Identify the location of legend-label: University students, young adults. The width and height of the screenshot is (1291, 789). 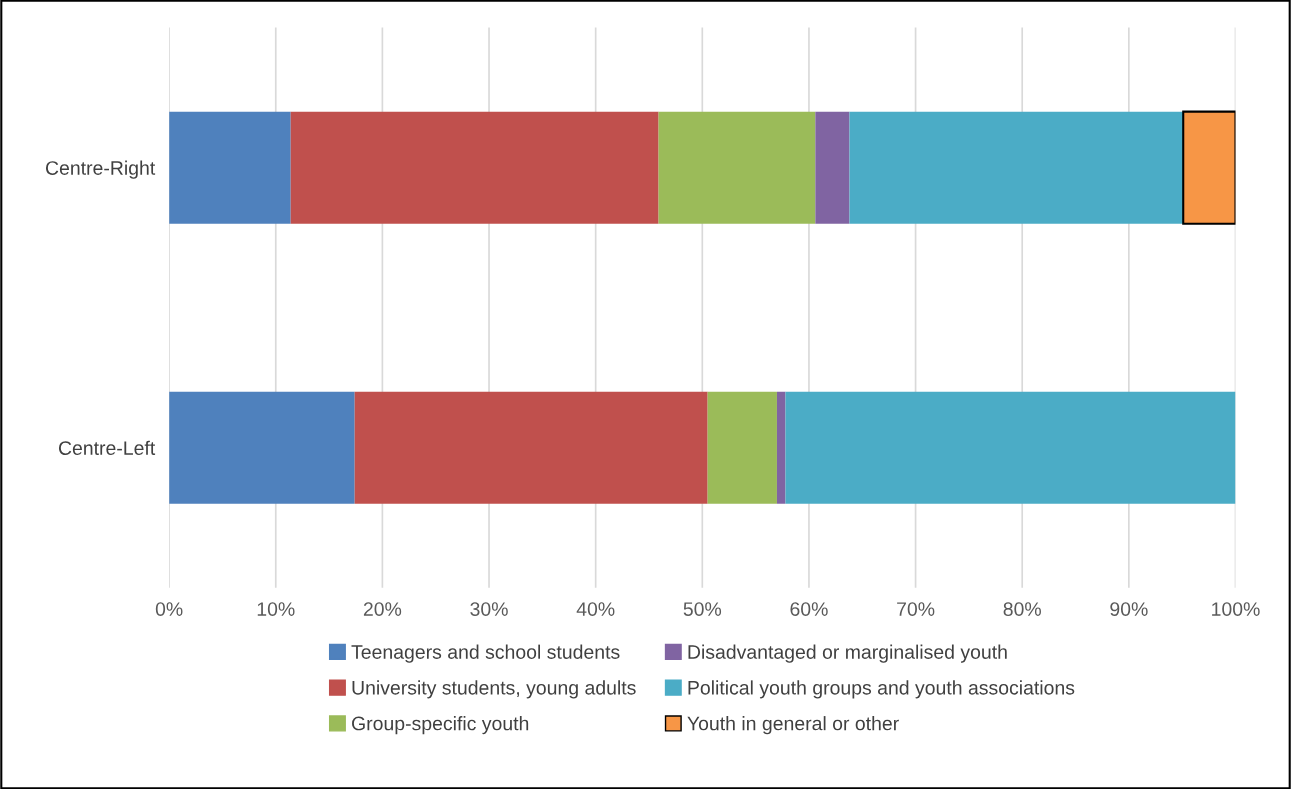
(494, 689).